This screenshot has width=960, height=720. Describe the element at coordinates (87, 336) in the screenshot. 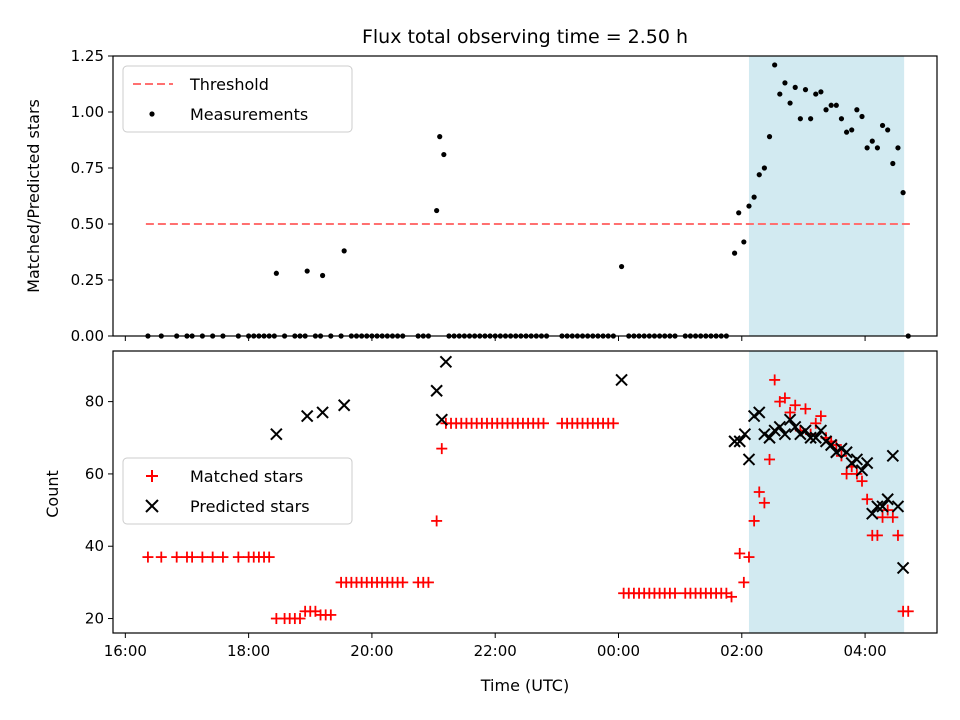

I see `top-y-tick-label: 0.00` at that location.